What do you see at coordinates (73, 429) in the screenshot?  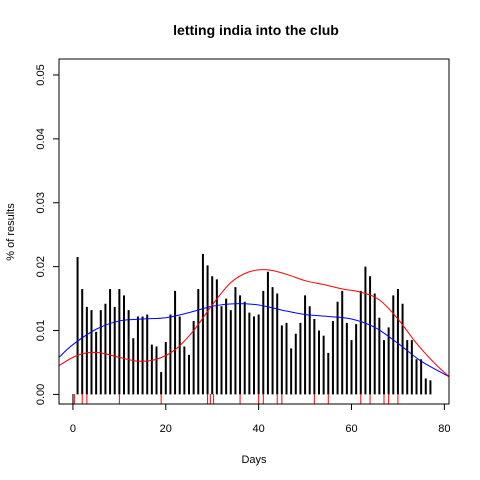 I see `x-tick-label: 0` at bounding box center [73, 429].